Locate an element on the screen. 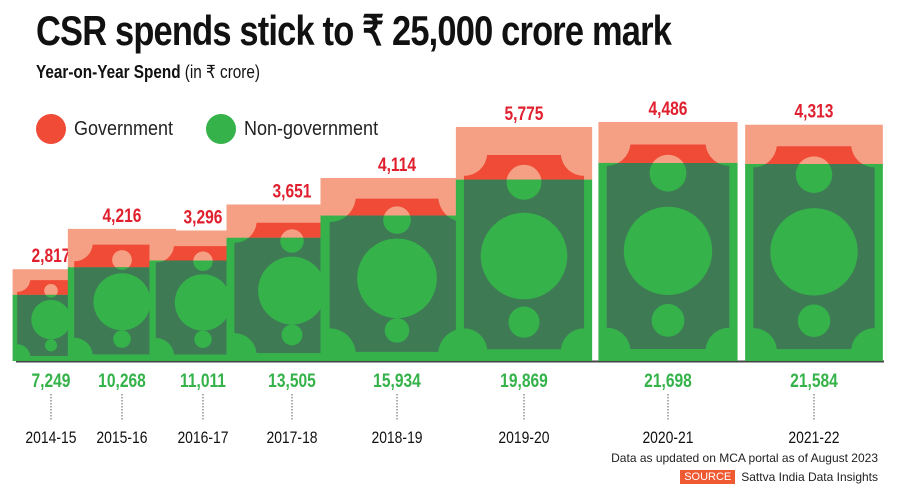 The image size is (900, 492). x-tick-label: 2019-20 is located at coordinates (523, 438).